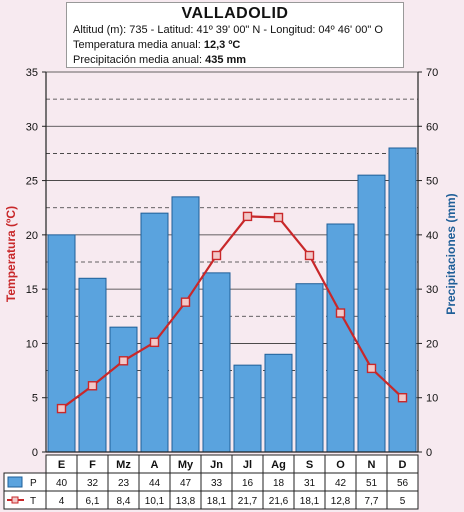  I want to click on y-tick-label-left: 15, so click(32, 290).